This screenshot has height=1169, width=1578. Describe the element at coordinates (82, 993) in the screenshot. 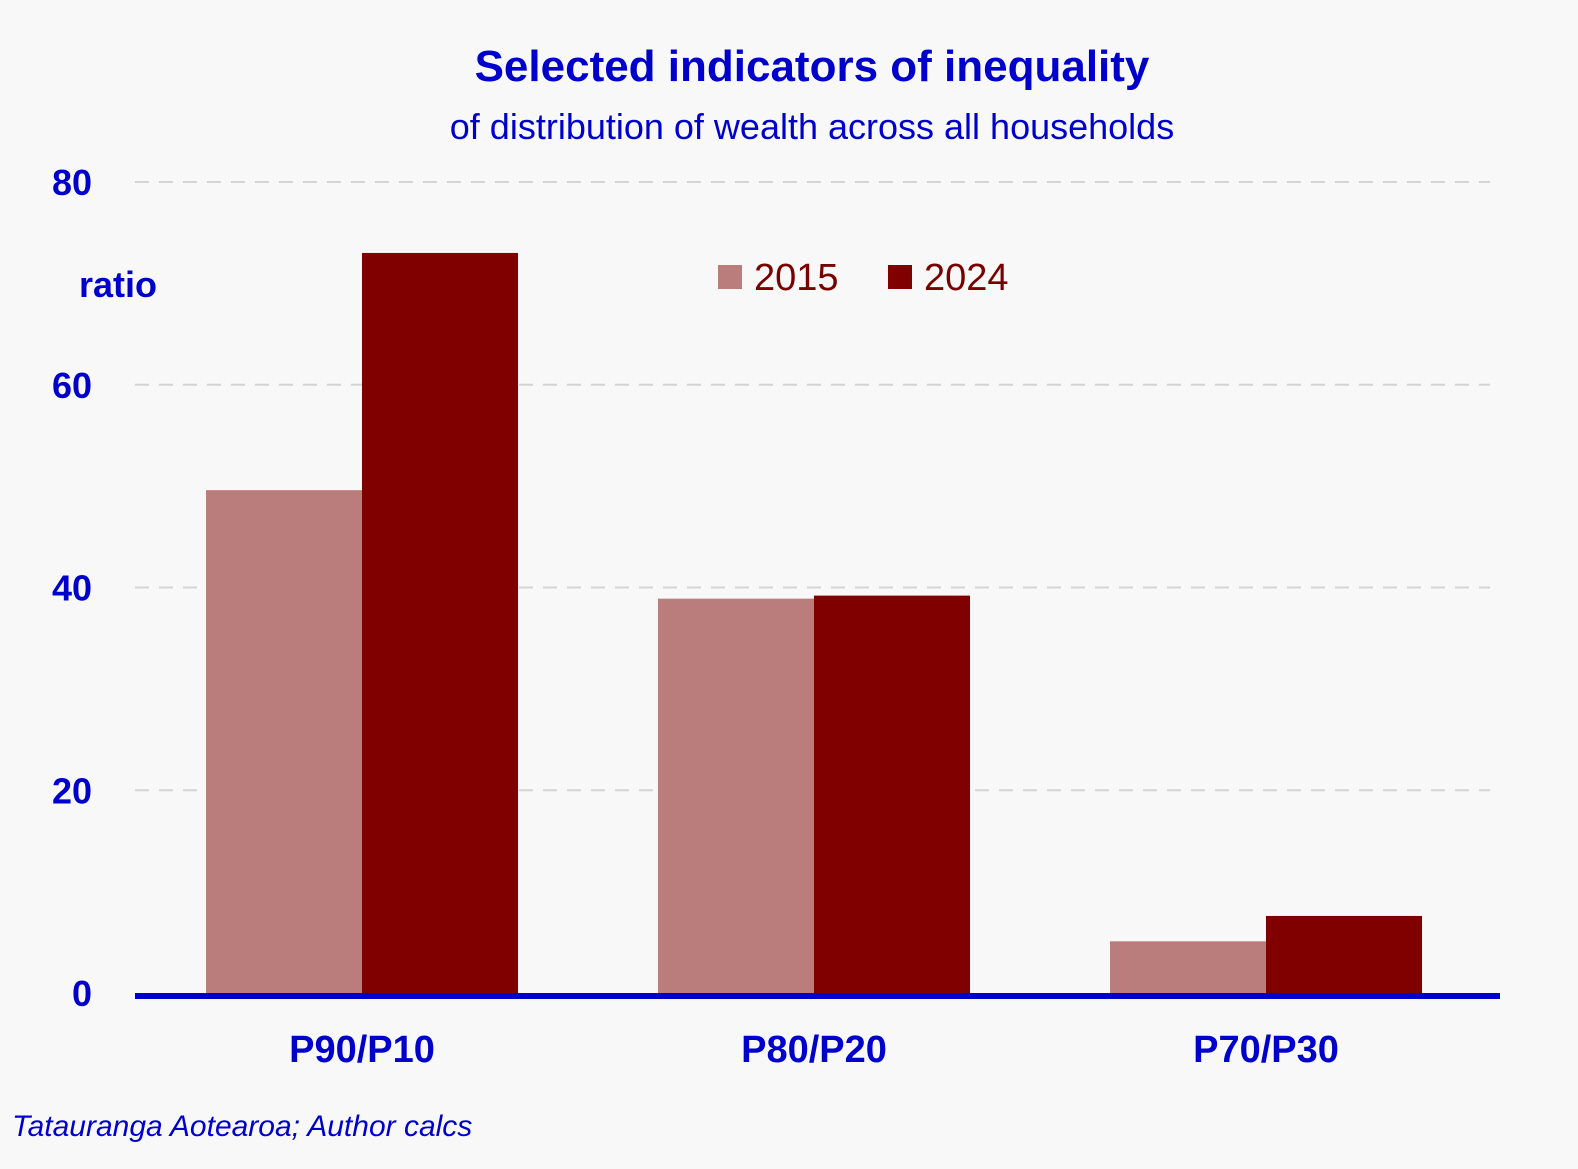

I see `y-tick-label: 0` at that location.